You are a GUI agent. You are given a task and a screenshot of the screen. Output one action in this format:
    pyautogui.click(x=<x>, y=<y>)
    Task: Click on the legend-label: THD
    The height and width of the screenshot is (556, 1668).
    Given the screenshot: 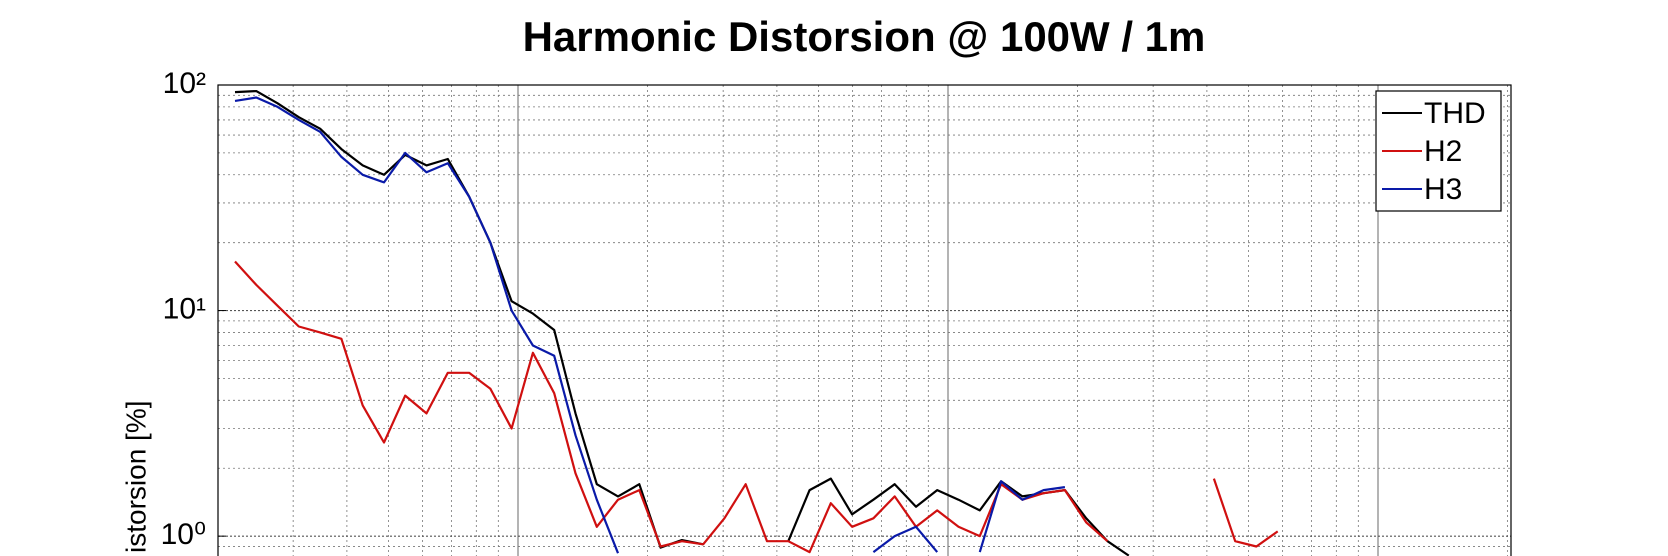 What is the action you would take?
    pyautogui.click(x=1455, y=113)
    